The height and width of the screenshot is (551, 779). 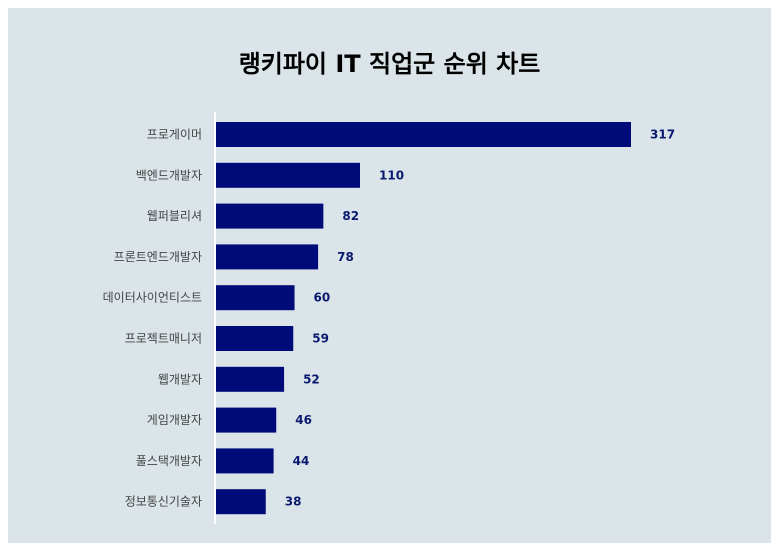 What do you see at coordinates (158, 257) in the screenshot?
I see `category-label: 프론트엔드개발자` at bounding box center [158, 257].